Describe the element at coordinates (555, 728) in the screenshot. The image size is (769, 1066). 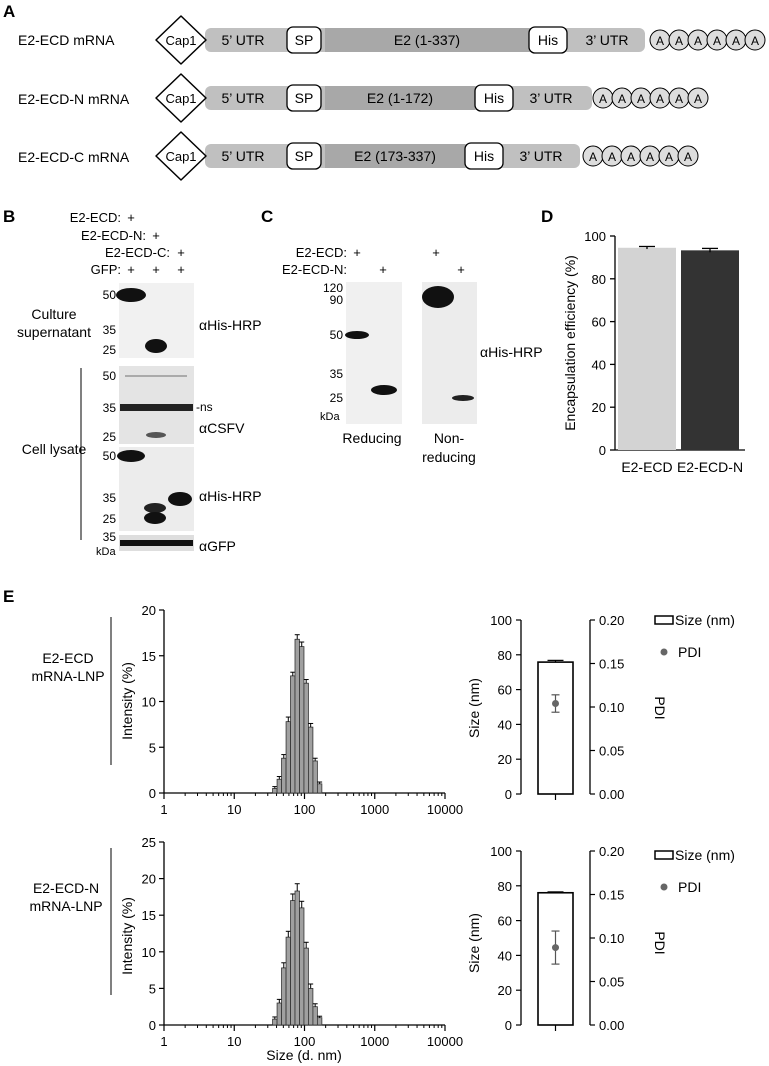
I see `size-bar` at that location.